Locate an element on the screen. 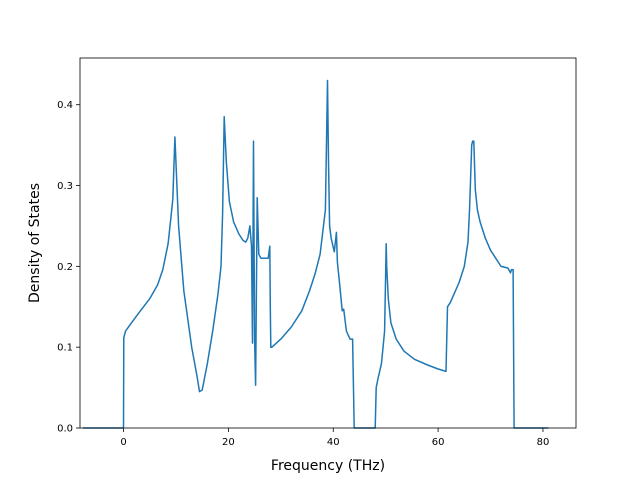 Image resolution: width=640 pixels, height=484 pixels. x-tick-label: 80 is located at coordinates (543, 442).